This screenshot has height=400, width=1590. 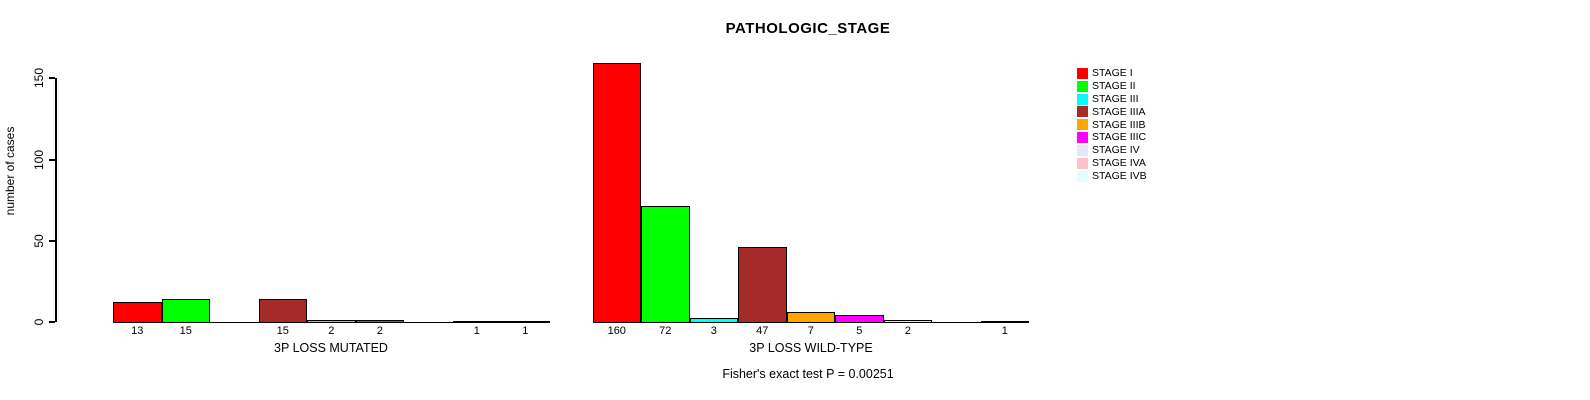 I want to click on bar-value-label: 13, so click(x=137, y=331).